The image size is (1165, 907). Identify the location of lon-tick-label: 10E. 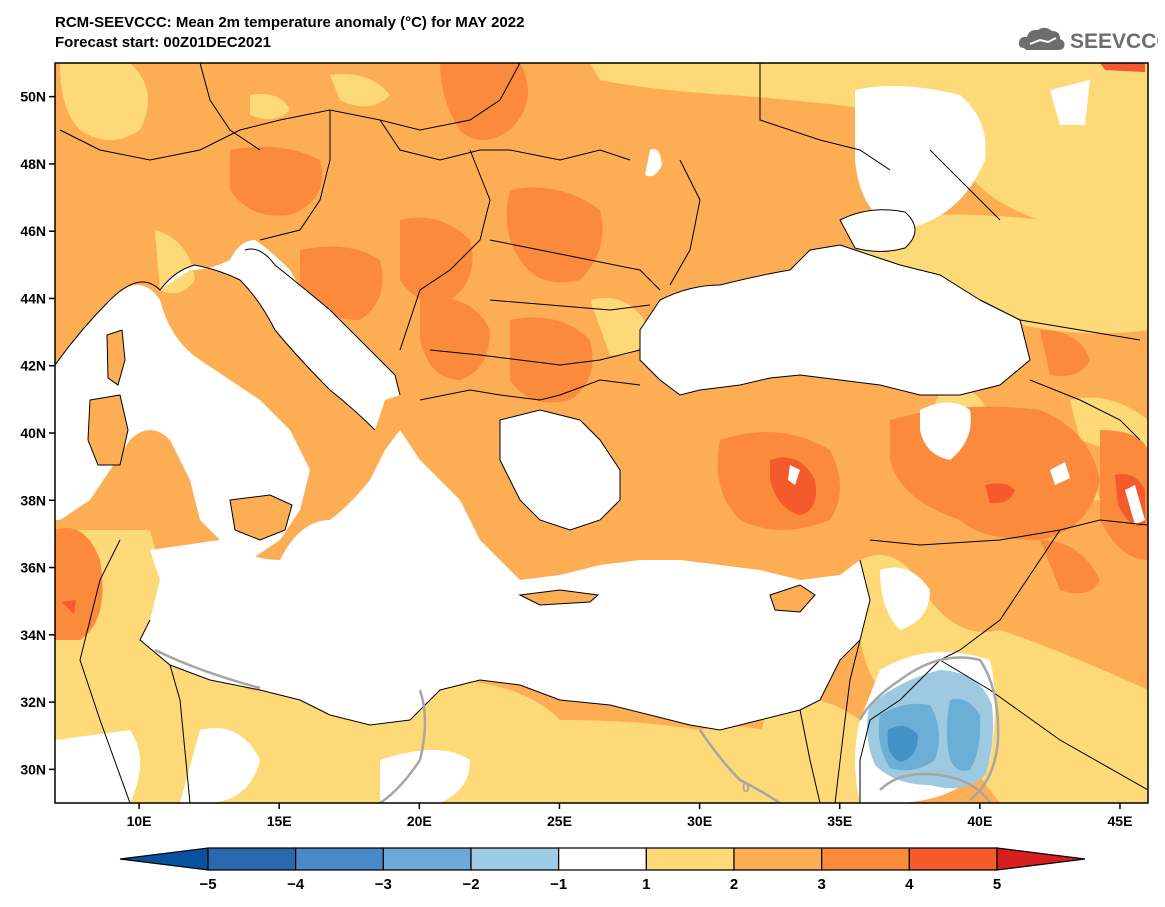
(139, 821).